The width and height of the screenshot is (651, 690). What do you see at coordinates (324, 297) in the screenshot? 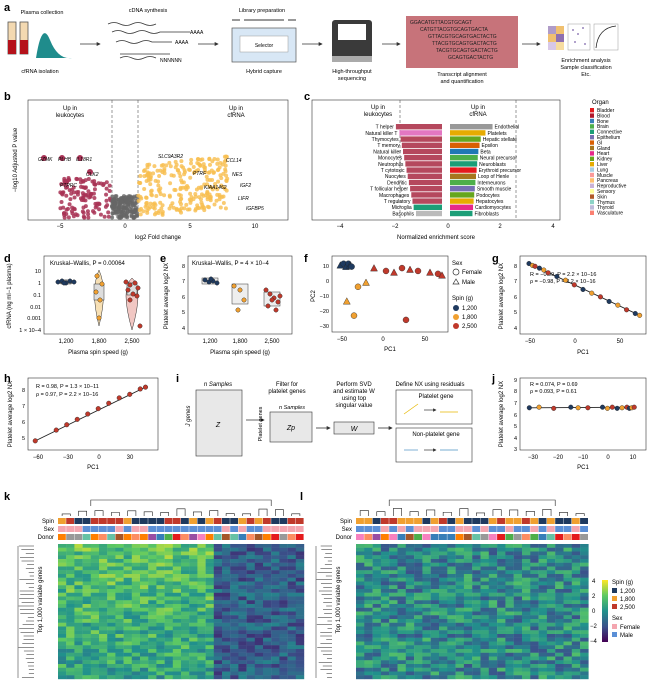
I see `f-ytick: −10` at bounding box center [324, 297].